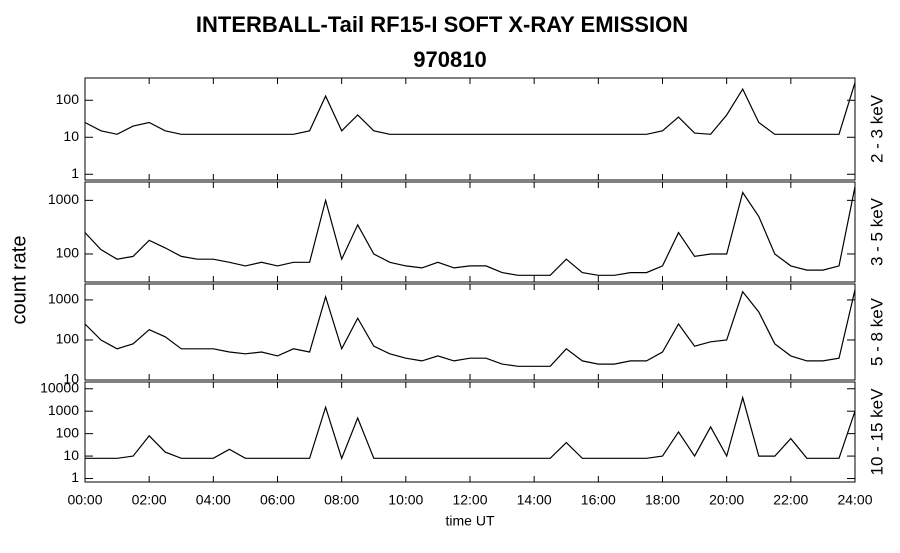 The image size is (900, 553). Describe the element at coordinates (213, 500) in the screenshot. I see `x-tick-label: 04:00` at that location.